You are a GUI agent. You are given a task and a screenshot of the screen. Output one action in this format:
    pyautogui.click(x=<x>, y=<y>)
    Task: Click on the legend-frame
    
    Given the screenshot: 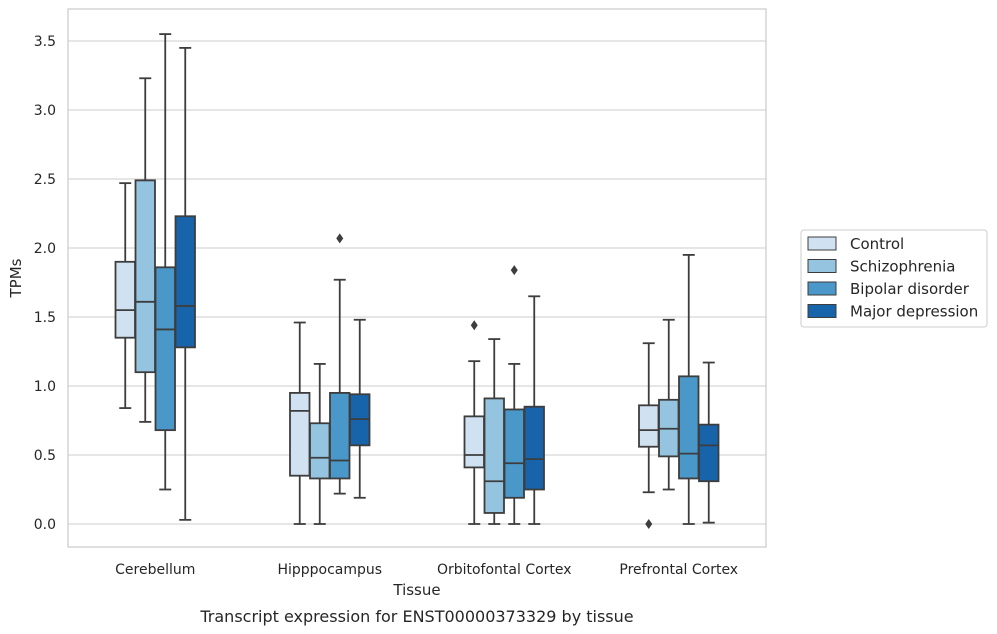 What is the action you would take?
    pyautogui.click(x=894, y=278)
    